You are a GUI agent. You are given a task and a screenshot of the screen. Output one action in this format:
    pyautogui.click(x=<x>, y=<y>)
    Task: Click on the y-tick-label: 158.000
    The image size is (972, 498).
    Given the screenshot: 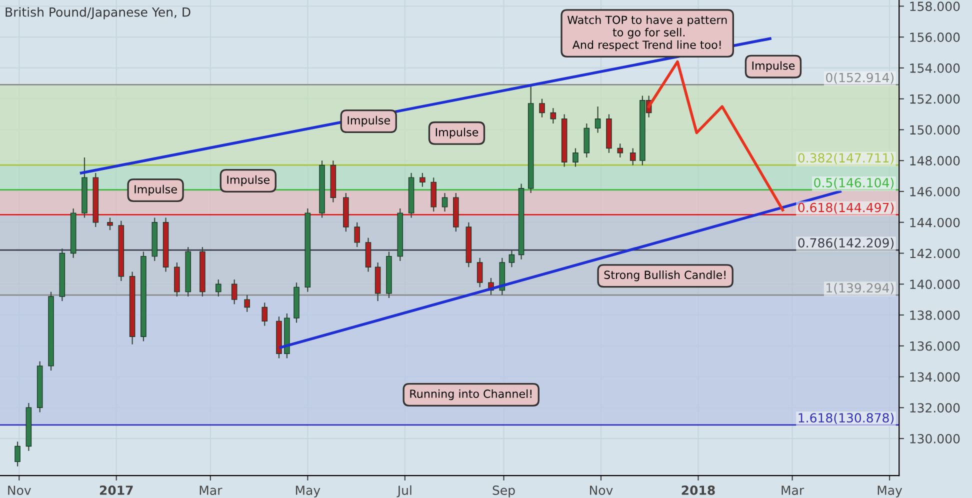 What is the action you would take?
    pyautogui.click(x=935, y=7)
    